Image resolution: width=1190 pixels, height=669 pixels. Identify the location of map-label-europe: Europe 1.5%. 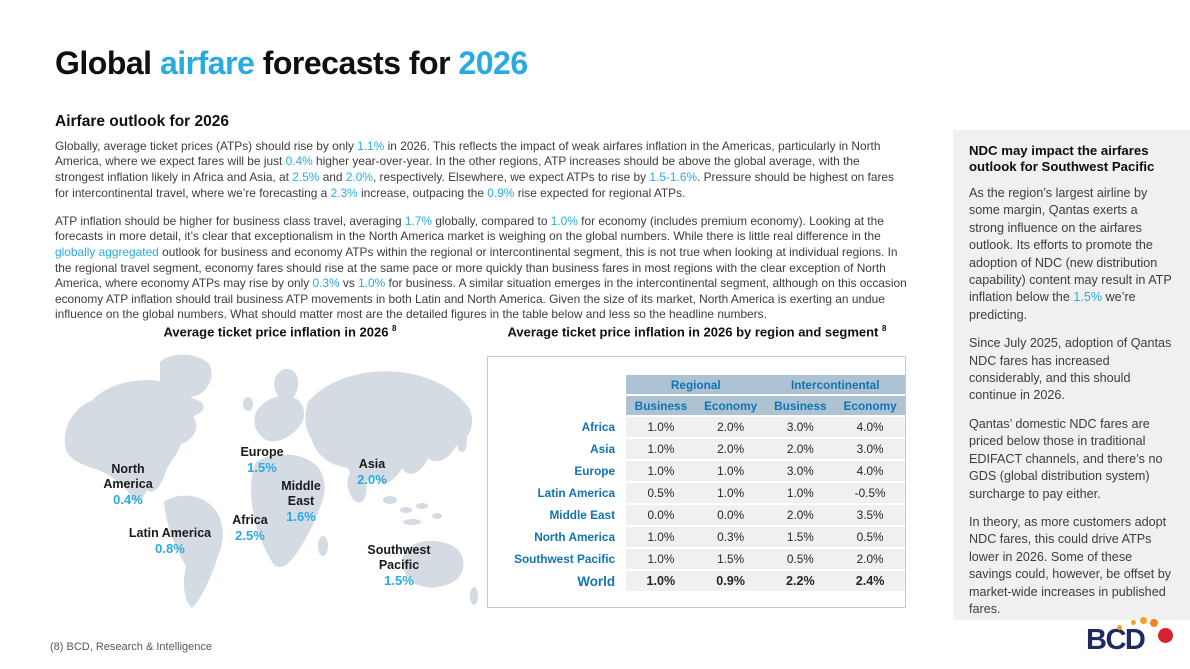
(261, 460).